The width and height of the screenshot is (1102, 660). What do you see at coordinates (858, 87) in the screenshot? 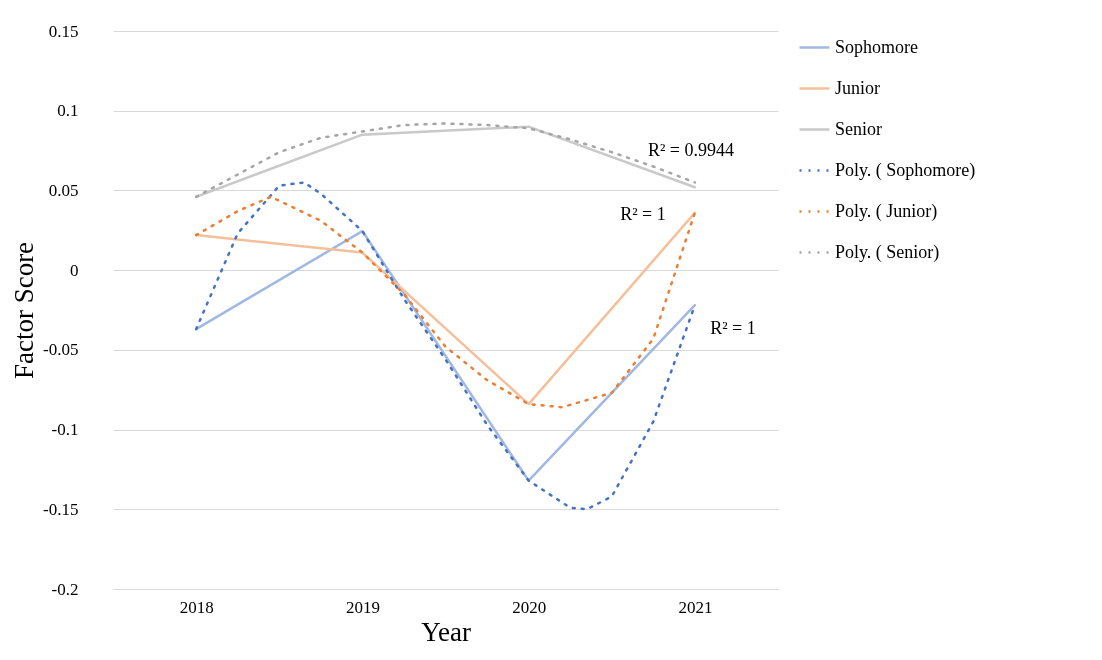
I see `legend-label: Junior` at bounding box center [858, 87].